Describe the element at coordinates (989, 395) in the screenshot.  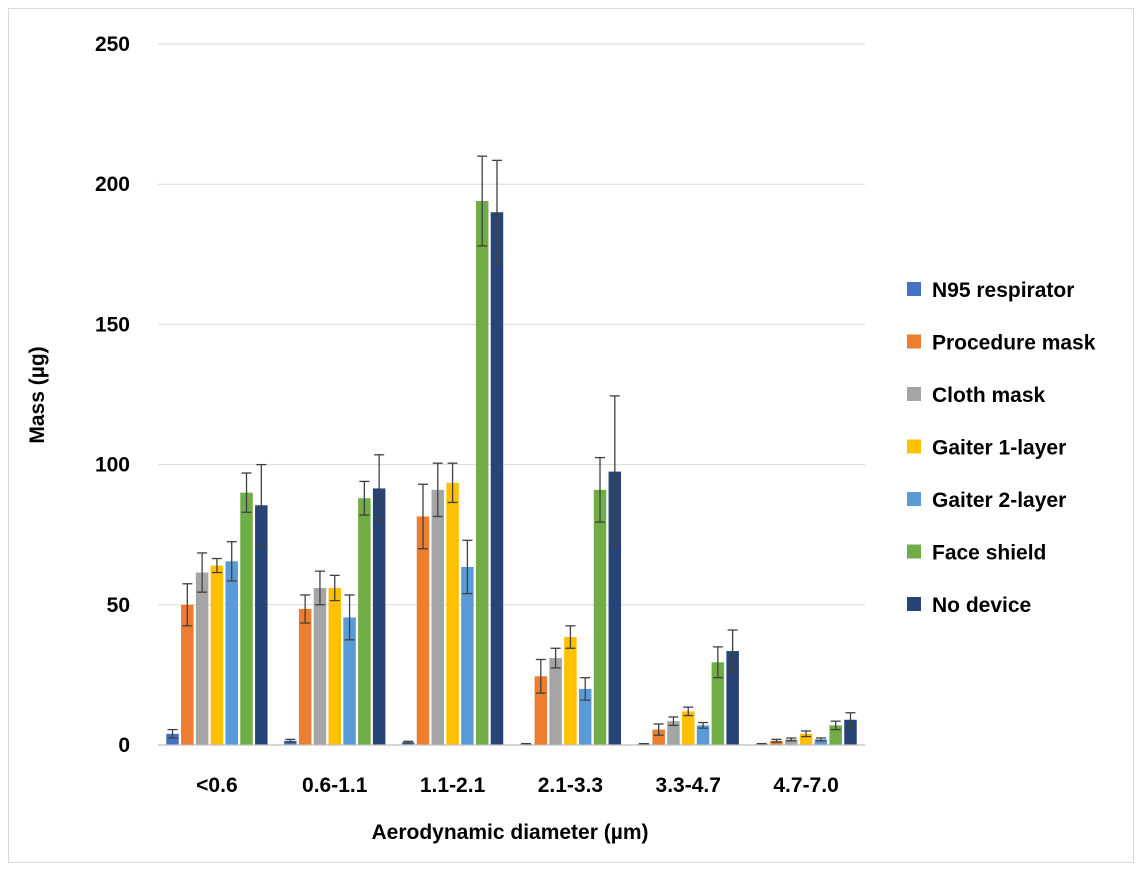
I see `legend-label: Cloth mask` at that location.